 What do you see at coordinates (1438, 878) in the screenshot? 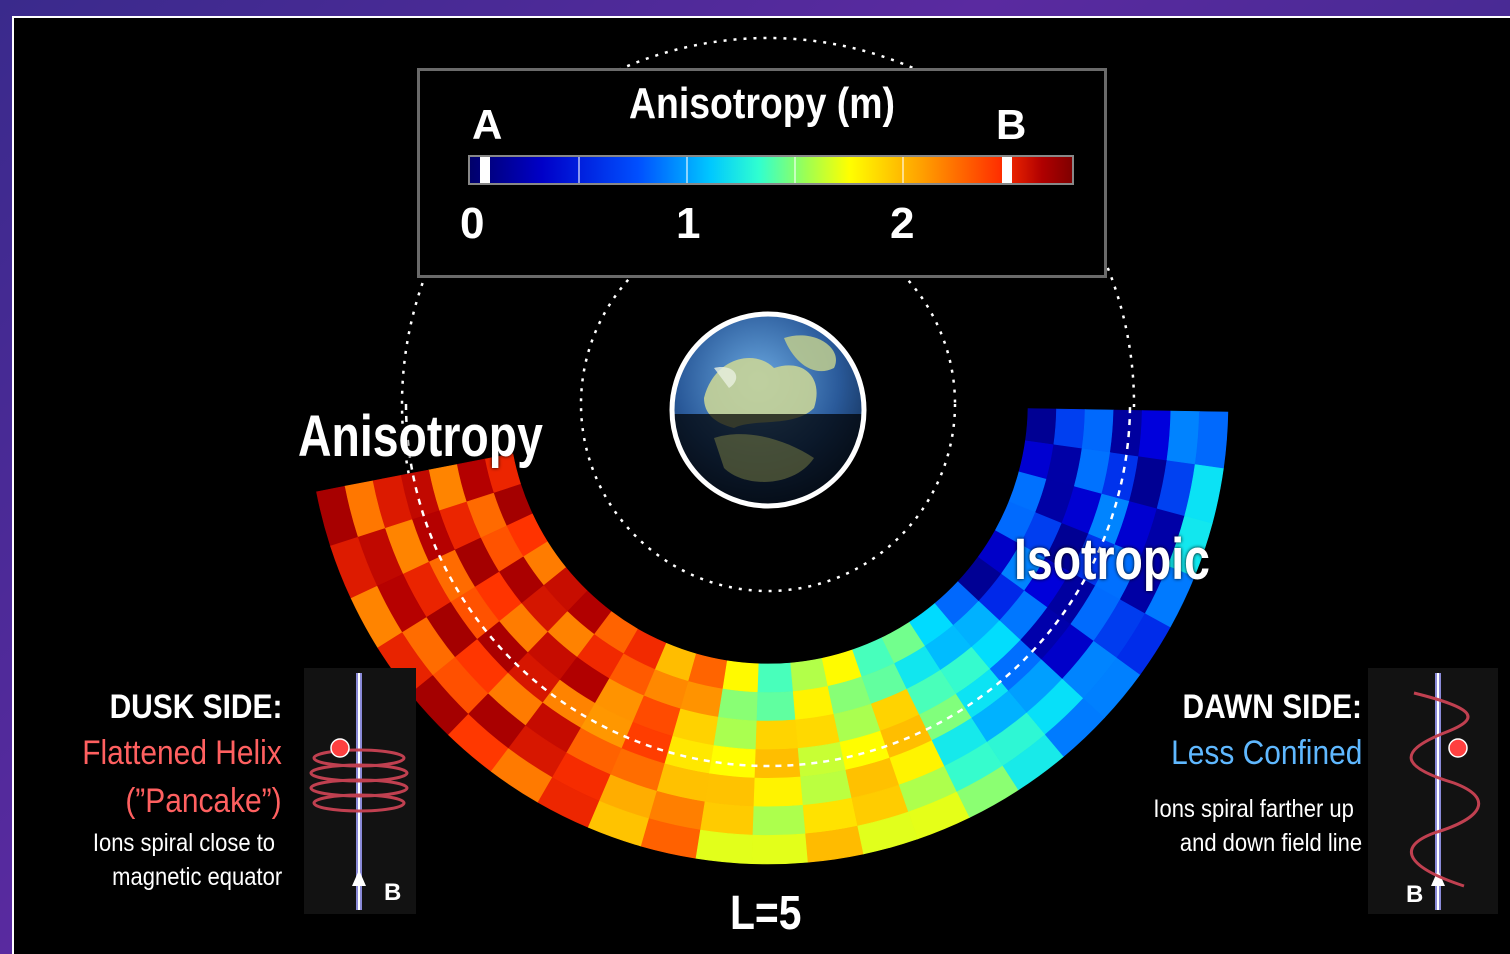
I see `dawn-field-arrow-icon` at bounding box center [1438, 878].